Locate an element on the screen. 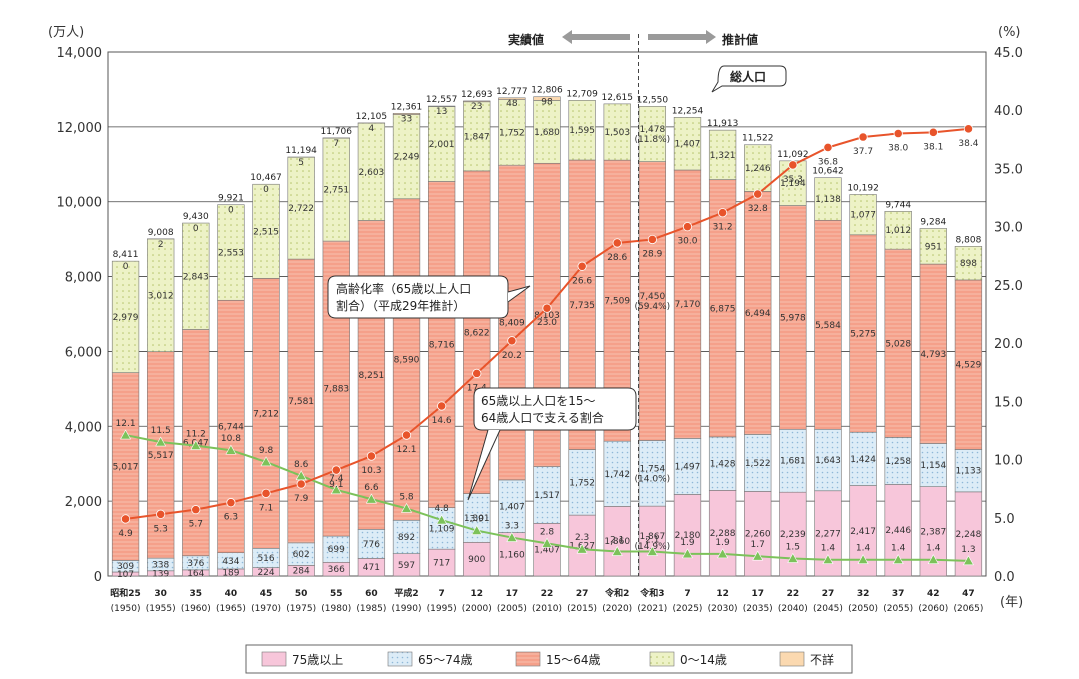 Image resolution: width=1079 pixels, height=679 pixels. total-value-label: 12,550 is located at coordinates (653, 100).